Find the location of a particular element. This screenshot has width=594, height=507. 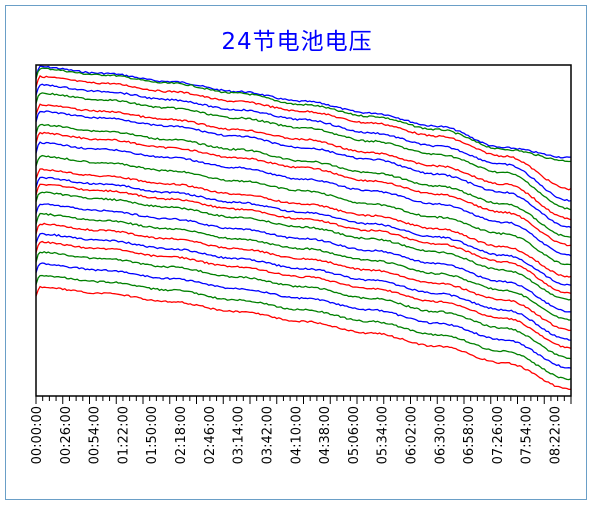

x-tick-label: 07:26:00 is located at coordinates (498, 435).